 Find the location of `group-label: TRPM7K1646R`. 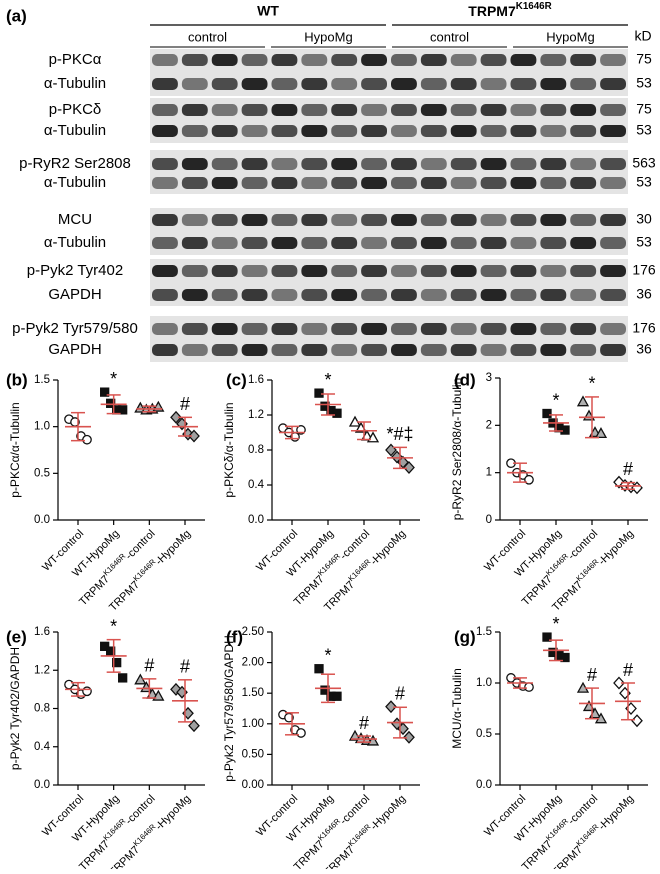

group-label: TRPM7K1646R is located at coordinates (509, 10).